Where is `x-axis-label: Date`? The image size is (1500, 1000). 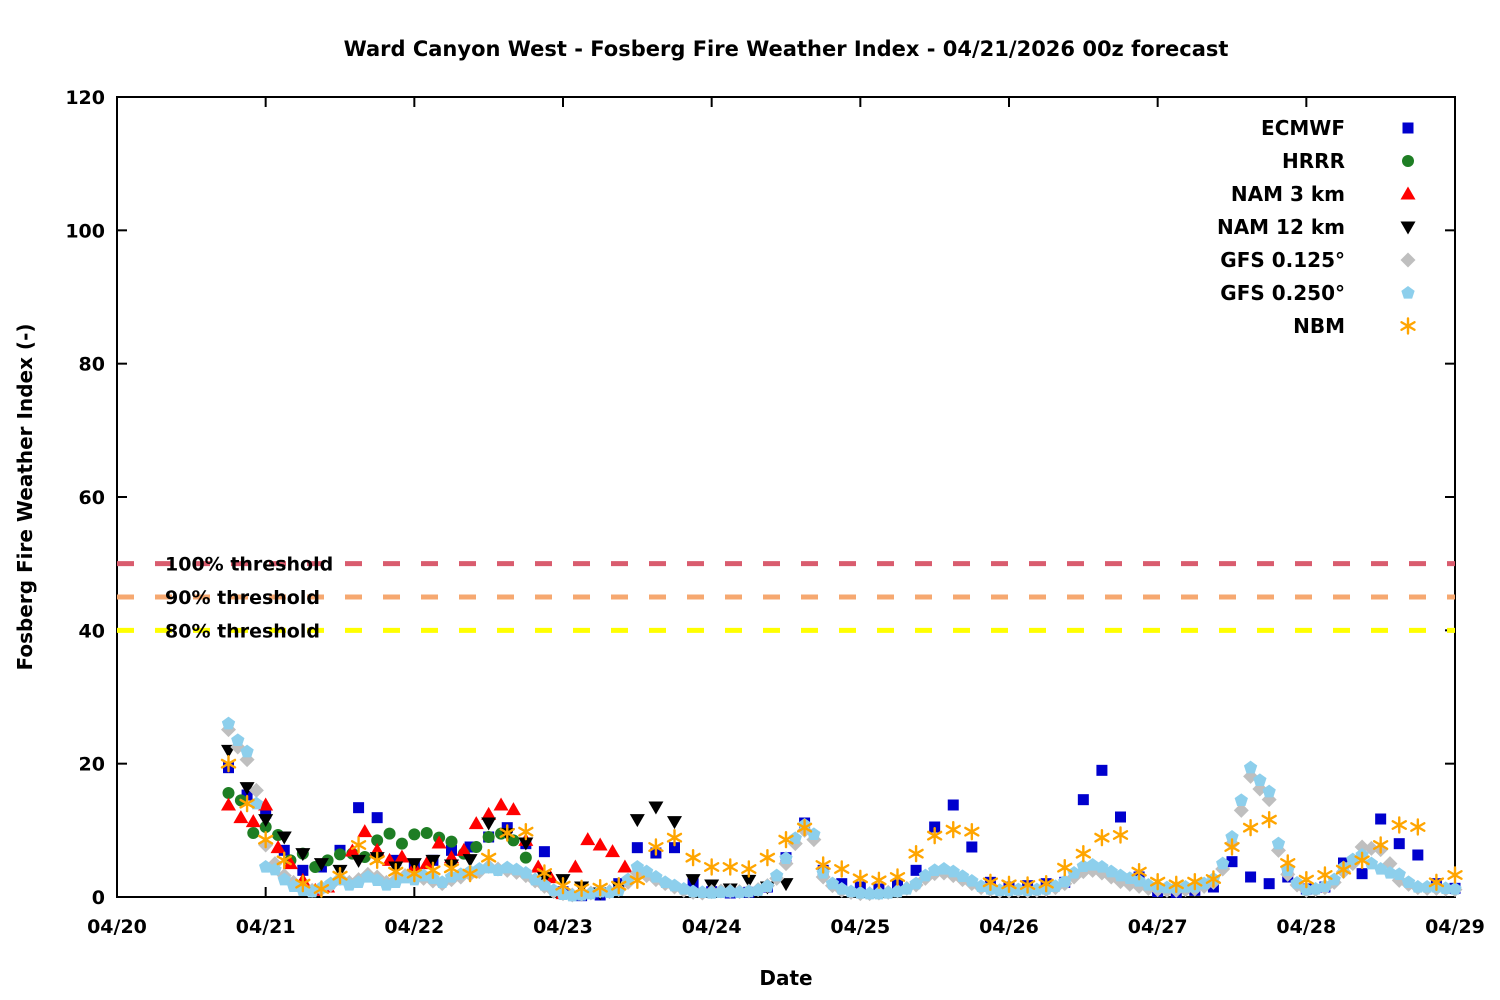 x-axis-label: Date is located at coordinates (785, 978).